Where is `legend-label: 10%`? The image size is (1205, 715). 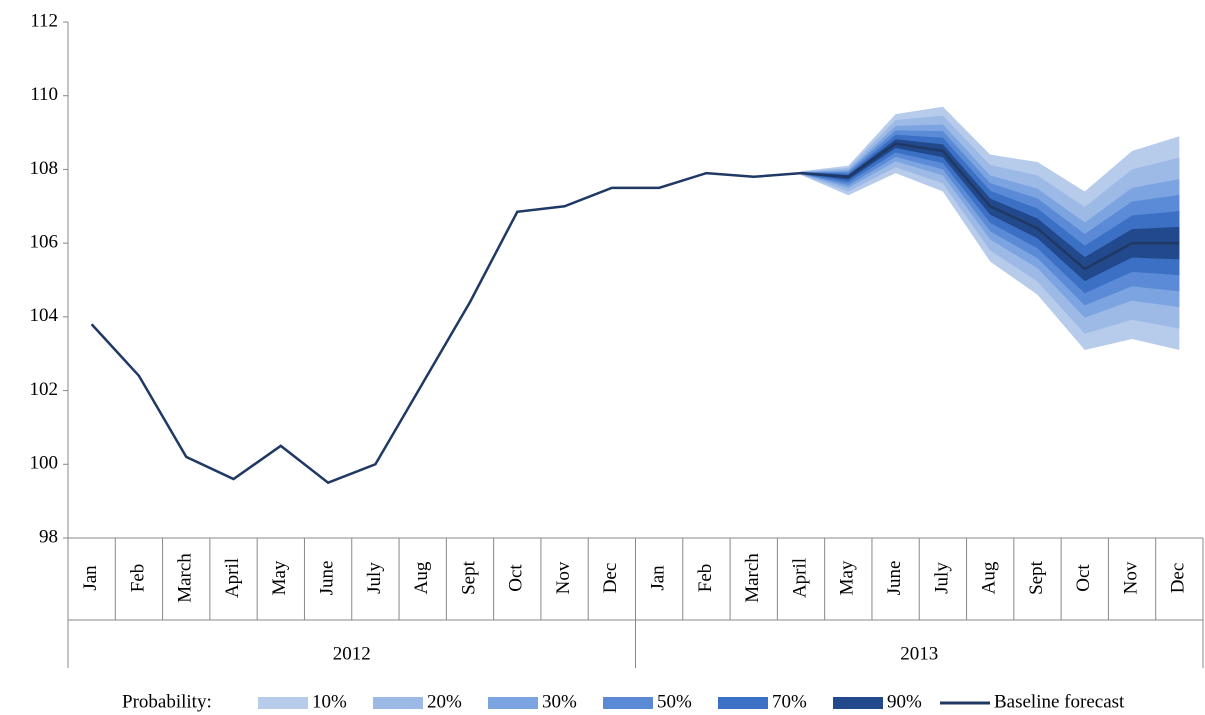 legend-label: 10% is located at coordinates (329, 701).